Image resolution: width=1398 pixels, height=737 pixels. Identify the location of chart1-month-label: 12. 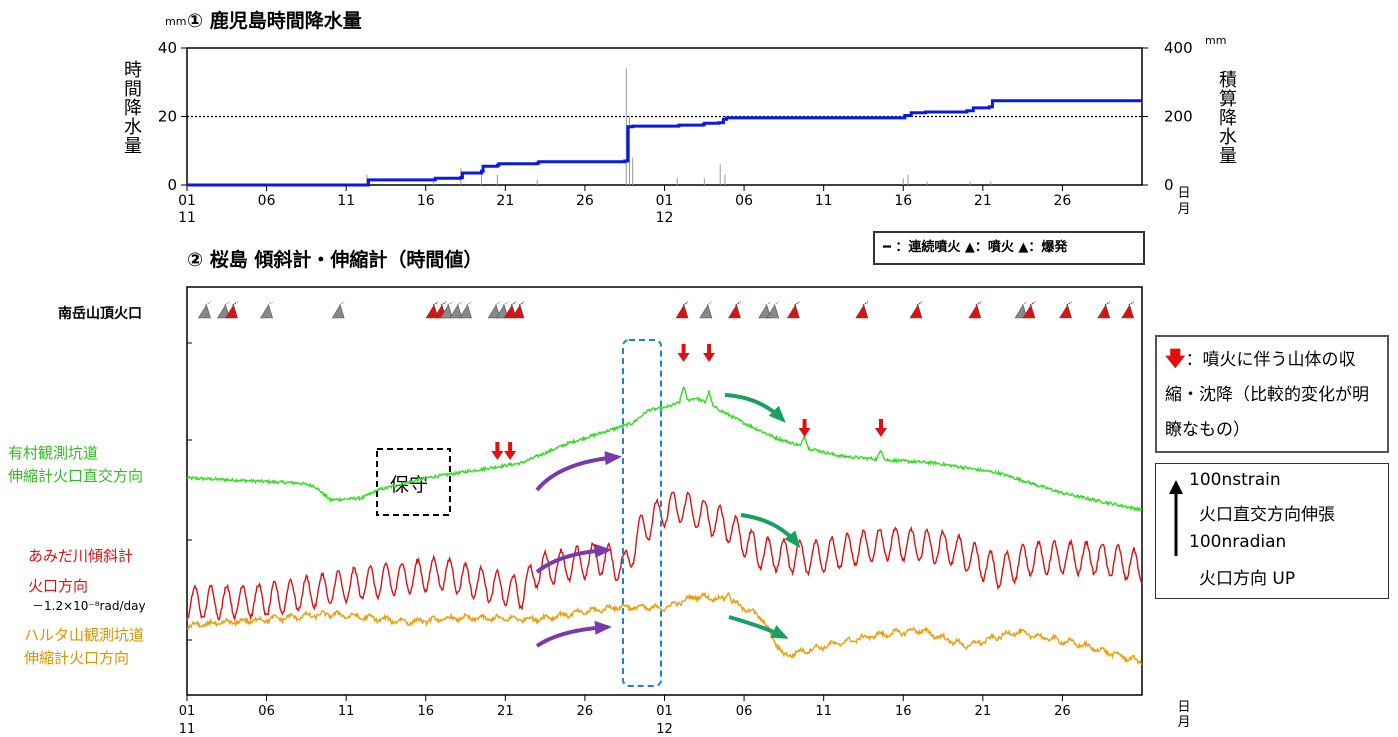
(665, 218).